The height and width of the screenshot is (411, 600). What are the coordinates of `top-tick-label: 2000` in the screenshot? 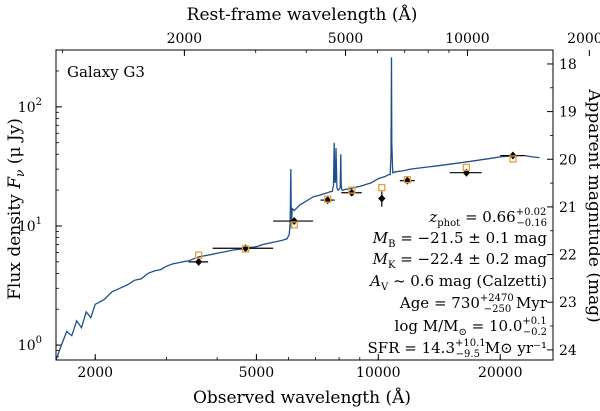 It's located at (185, 39).